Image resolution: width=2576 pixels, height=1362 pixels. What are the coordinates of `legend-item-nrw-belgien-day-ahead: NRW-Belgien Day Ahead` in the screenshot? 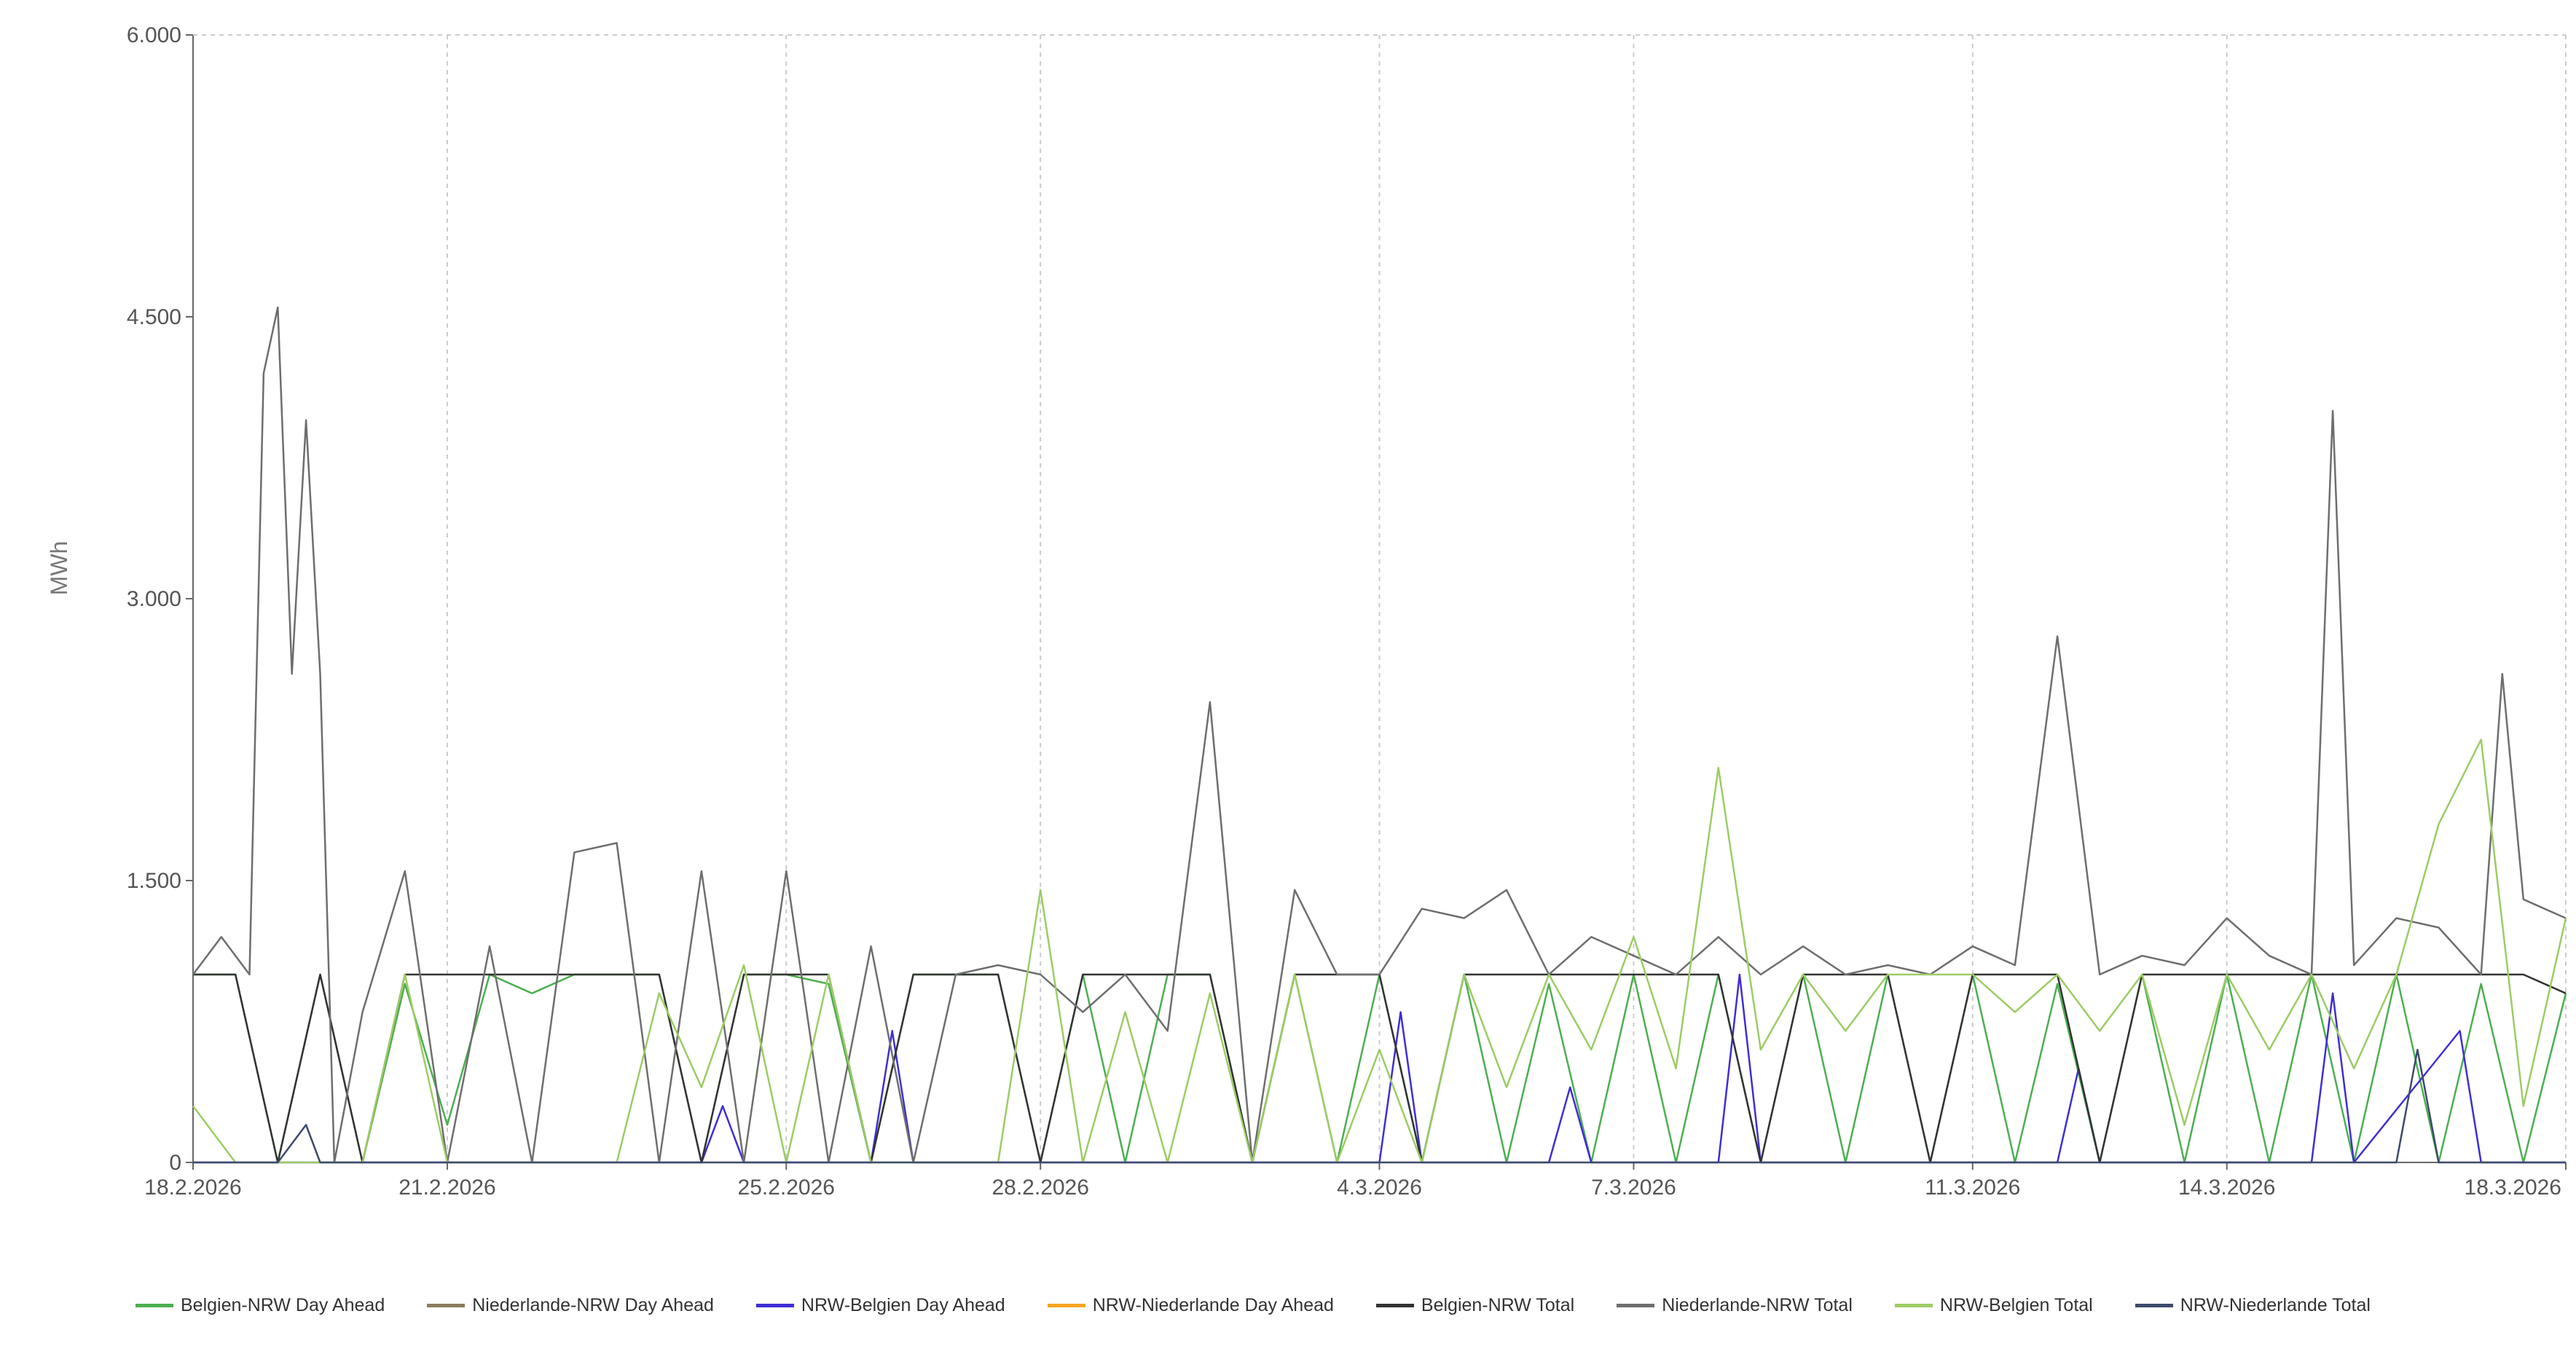 It's located at (880, 1305).